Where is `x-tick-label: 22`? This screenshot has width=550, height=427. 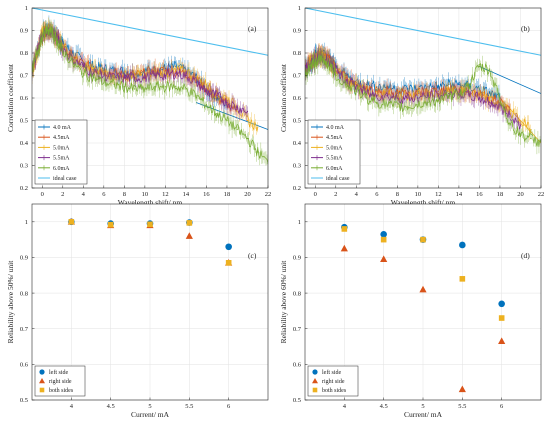 x-tick-label: 22 is located at coordinates (268, 194).